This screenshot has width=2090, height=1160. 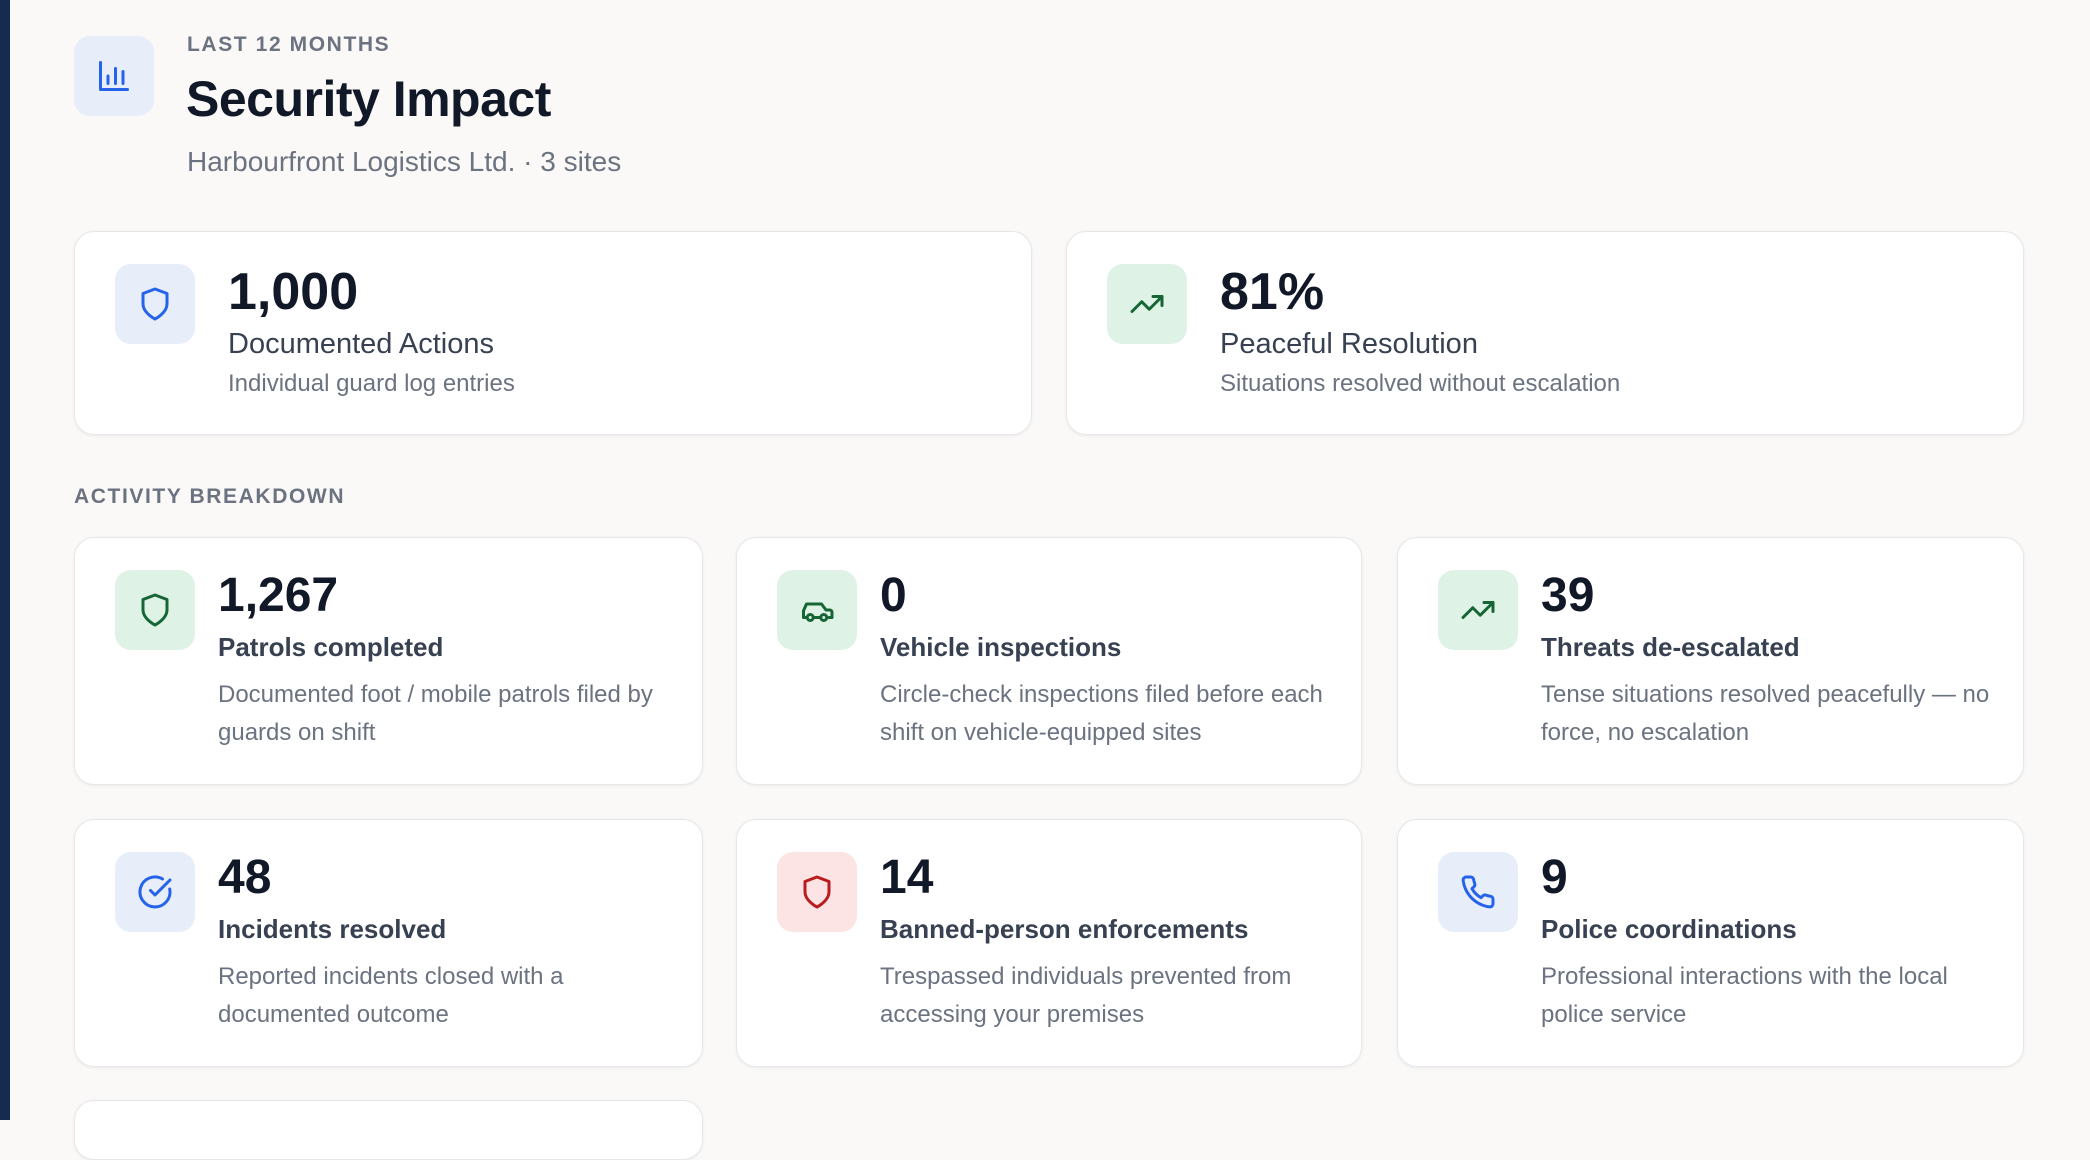 I want to click on summary-value: 1,000, so click(x=293, y=292).